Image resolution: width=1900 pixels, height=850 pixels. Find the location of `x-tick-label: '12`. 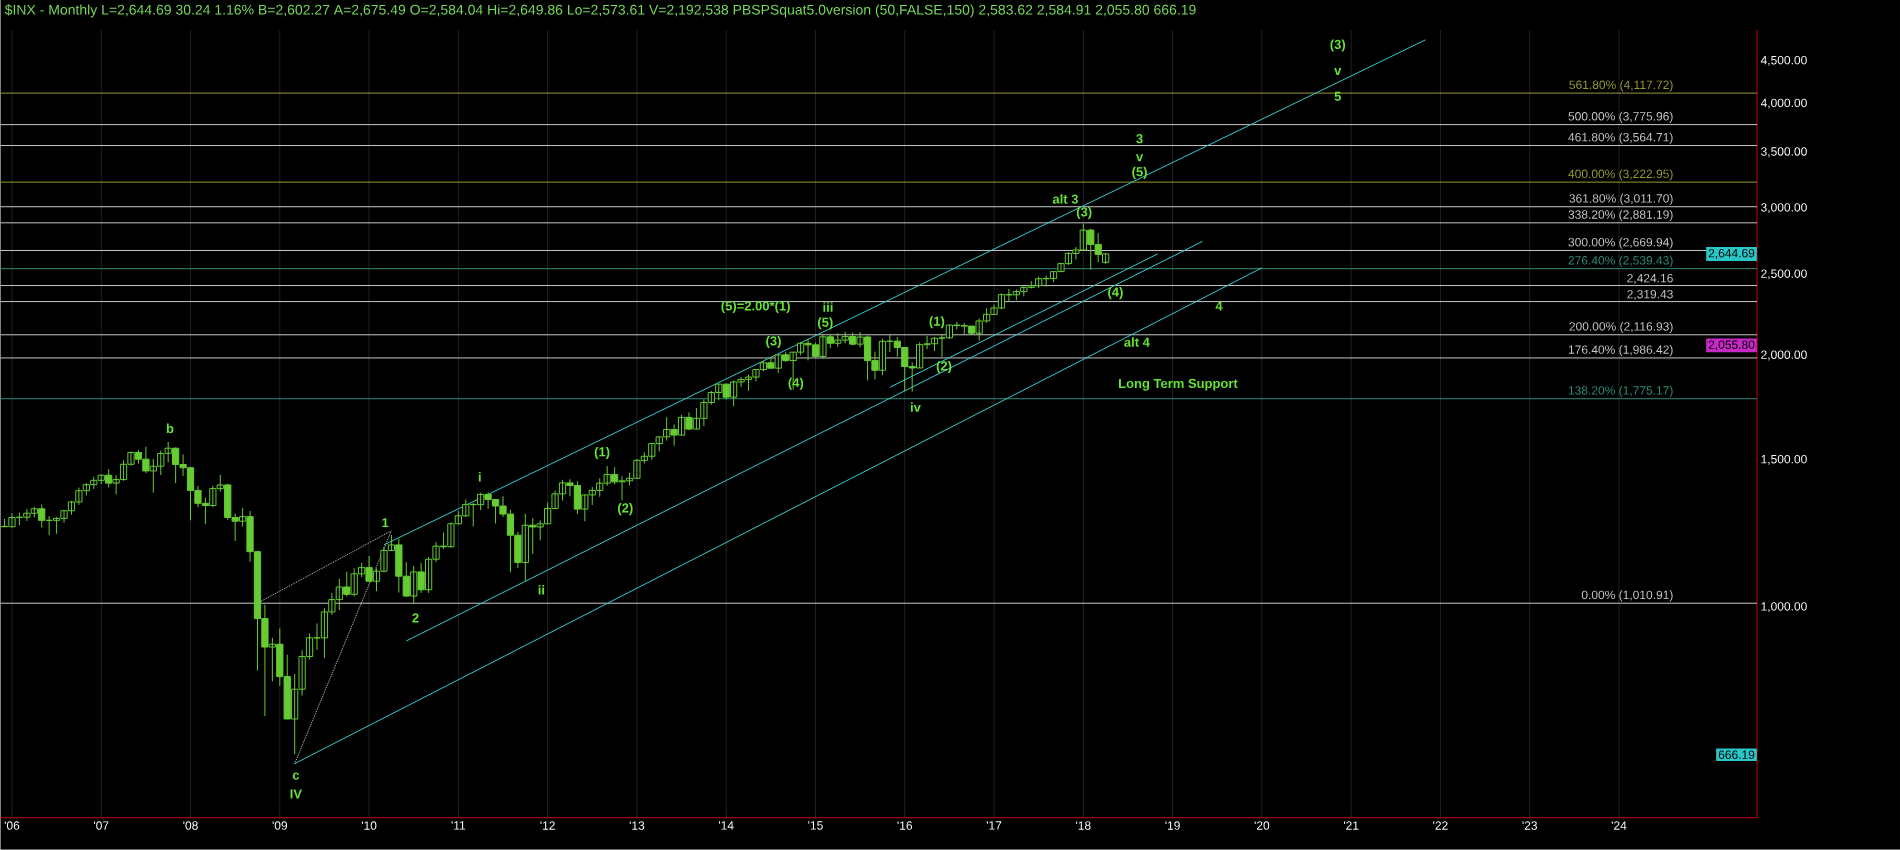

x-tick-label: '12 is located at coordinates (547, 825).